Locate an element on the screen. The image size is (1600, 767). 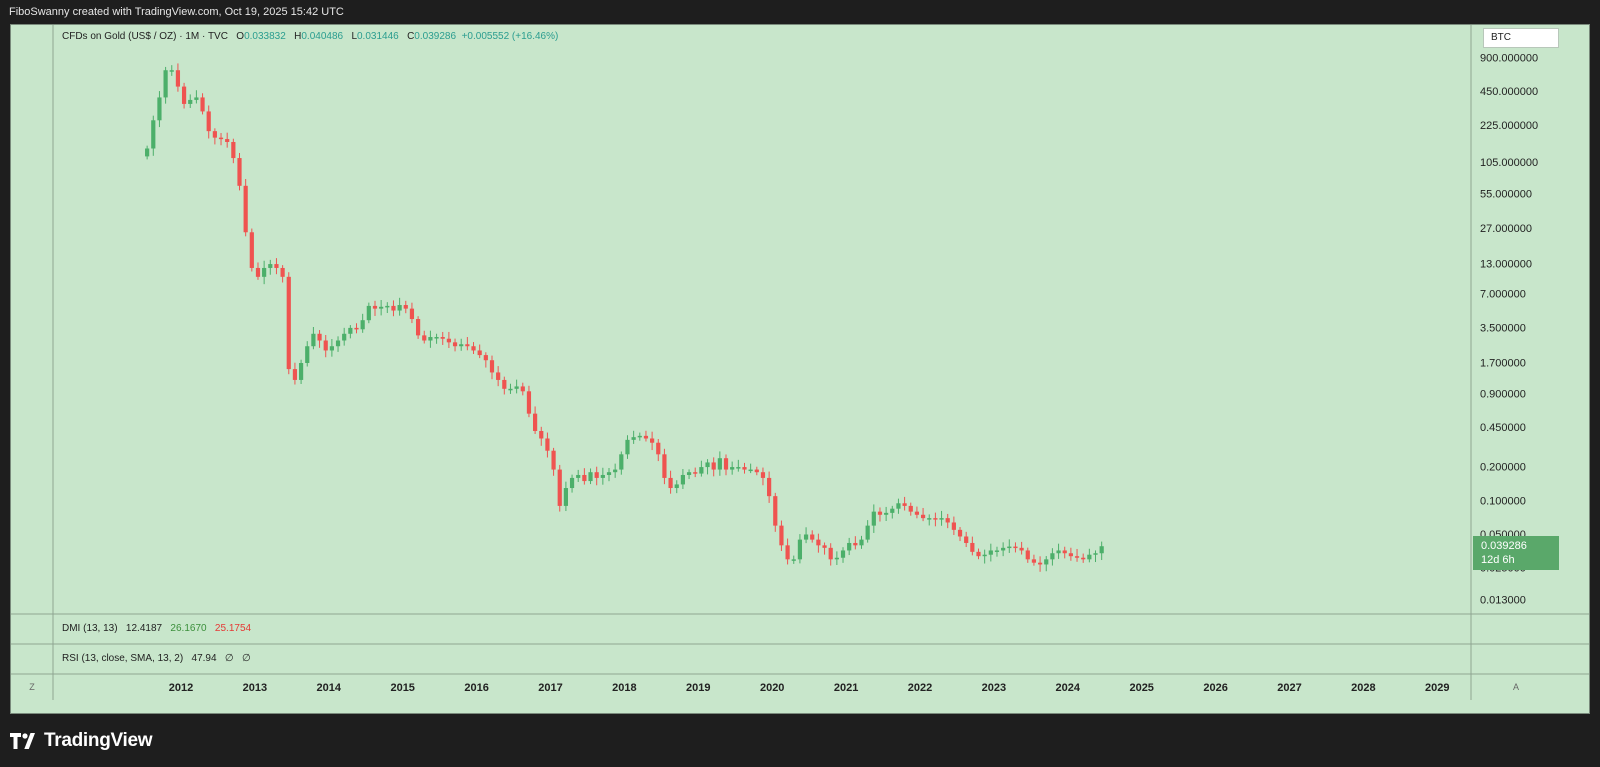
rsi-legend: RSI (13, close, SMA, 13, 2) 47.94 ∅ ∅ is located at coordinates (156, 658).